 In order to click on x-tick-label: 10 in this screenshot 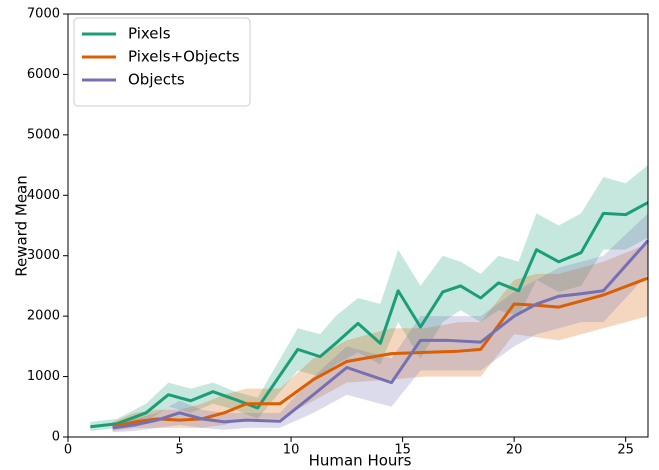, I will do `click(291, 450)`.